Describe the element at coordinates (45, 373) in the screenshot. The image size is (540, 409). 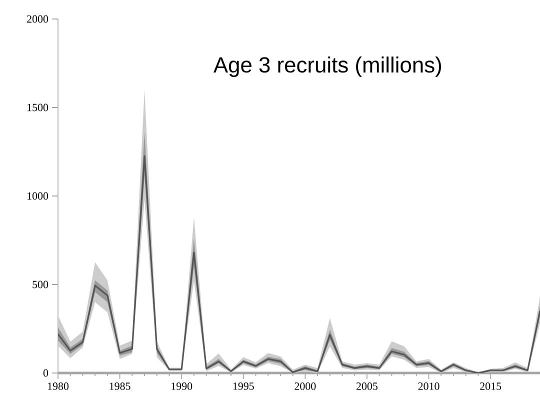
I see `y-tick-label: 0` at that location.